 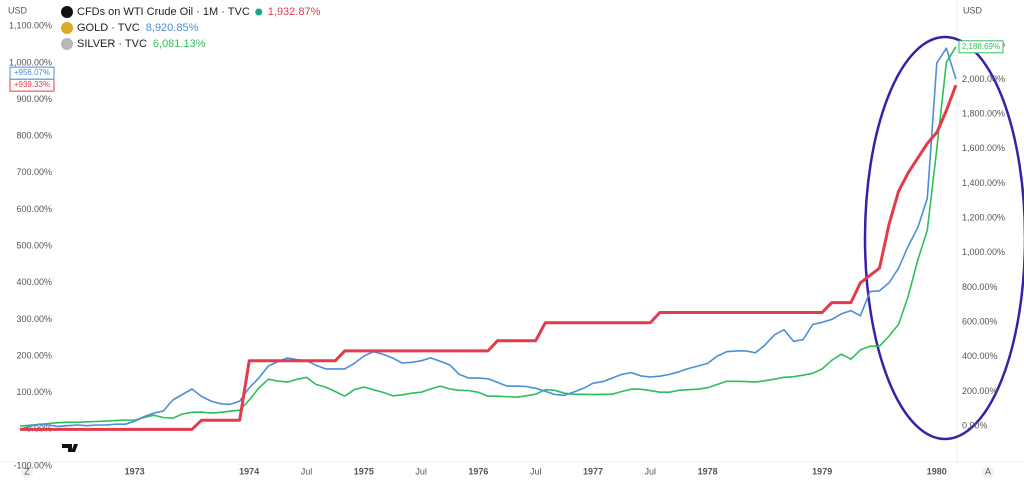 What do you see at coordinates (983, 79) in the screenshot?
I see `y2-tick-label: 2,000.00%` at bounding box center [983, 79].